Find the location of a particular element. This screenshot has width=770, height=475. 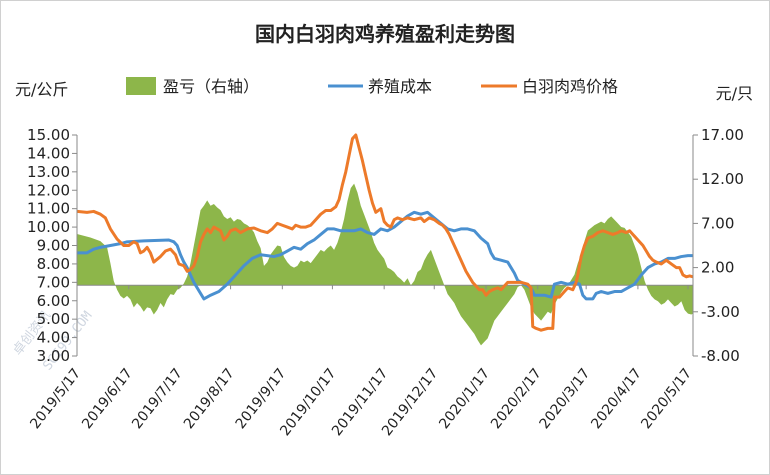

left-axis-tick-label: 8.00 is located at coordinates (53, 264).